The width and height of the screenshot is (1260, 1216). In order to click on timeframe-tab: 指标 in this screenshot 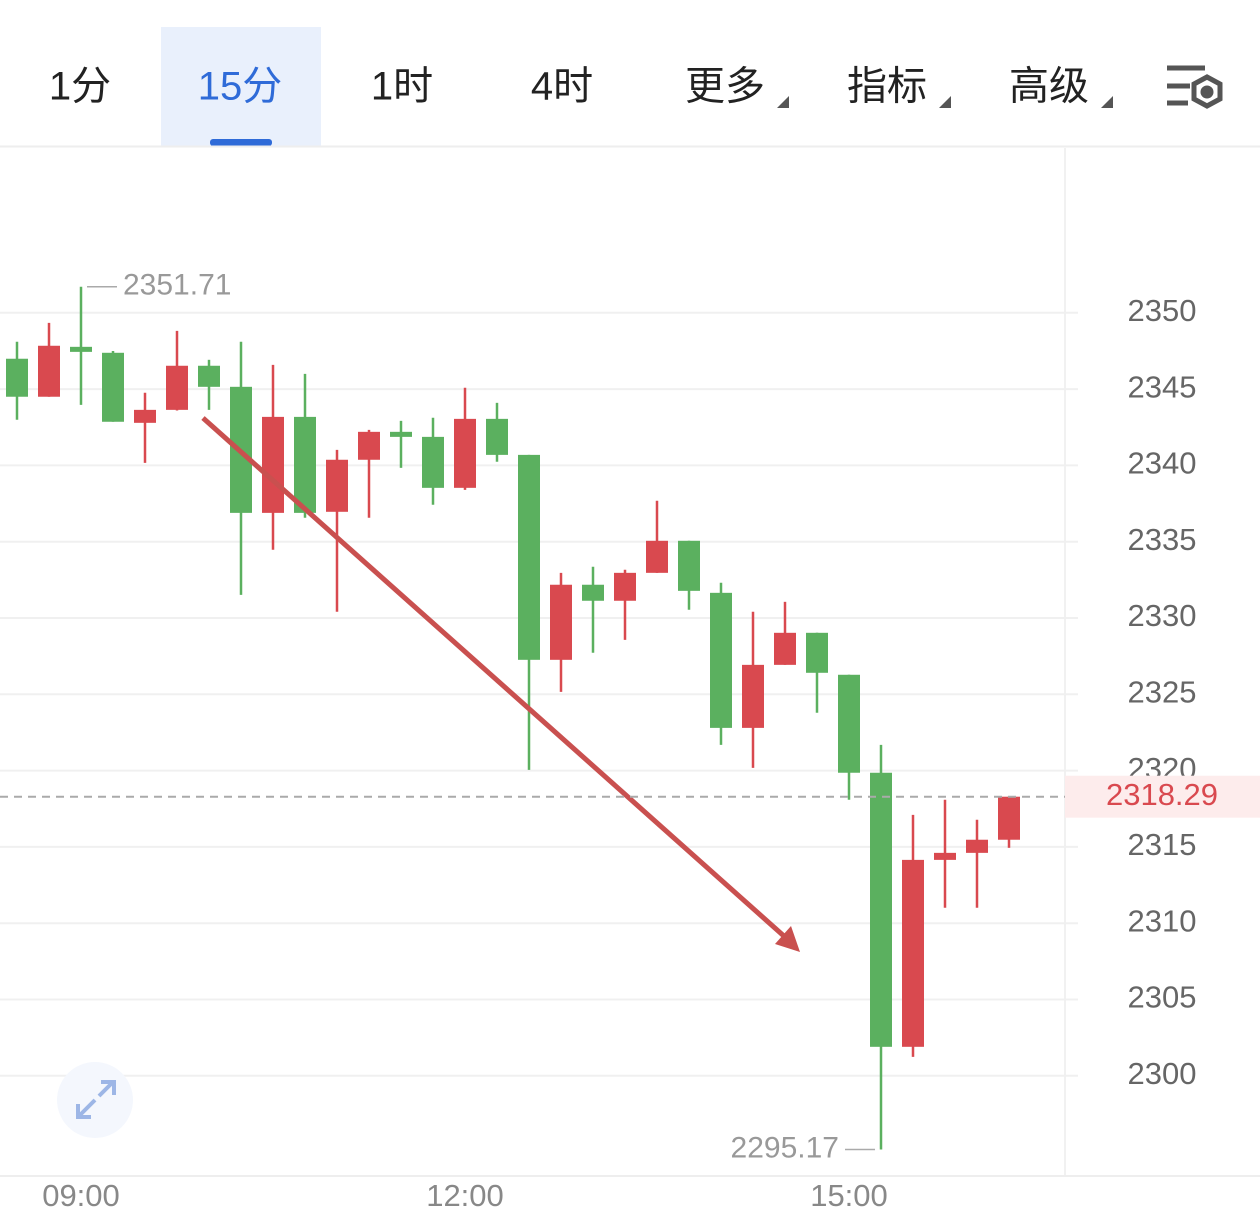, I will do `click(887, 87)`.